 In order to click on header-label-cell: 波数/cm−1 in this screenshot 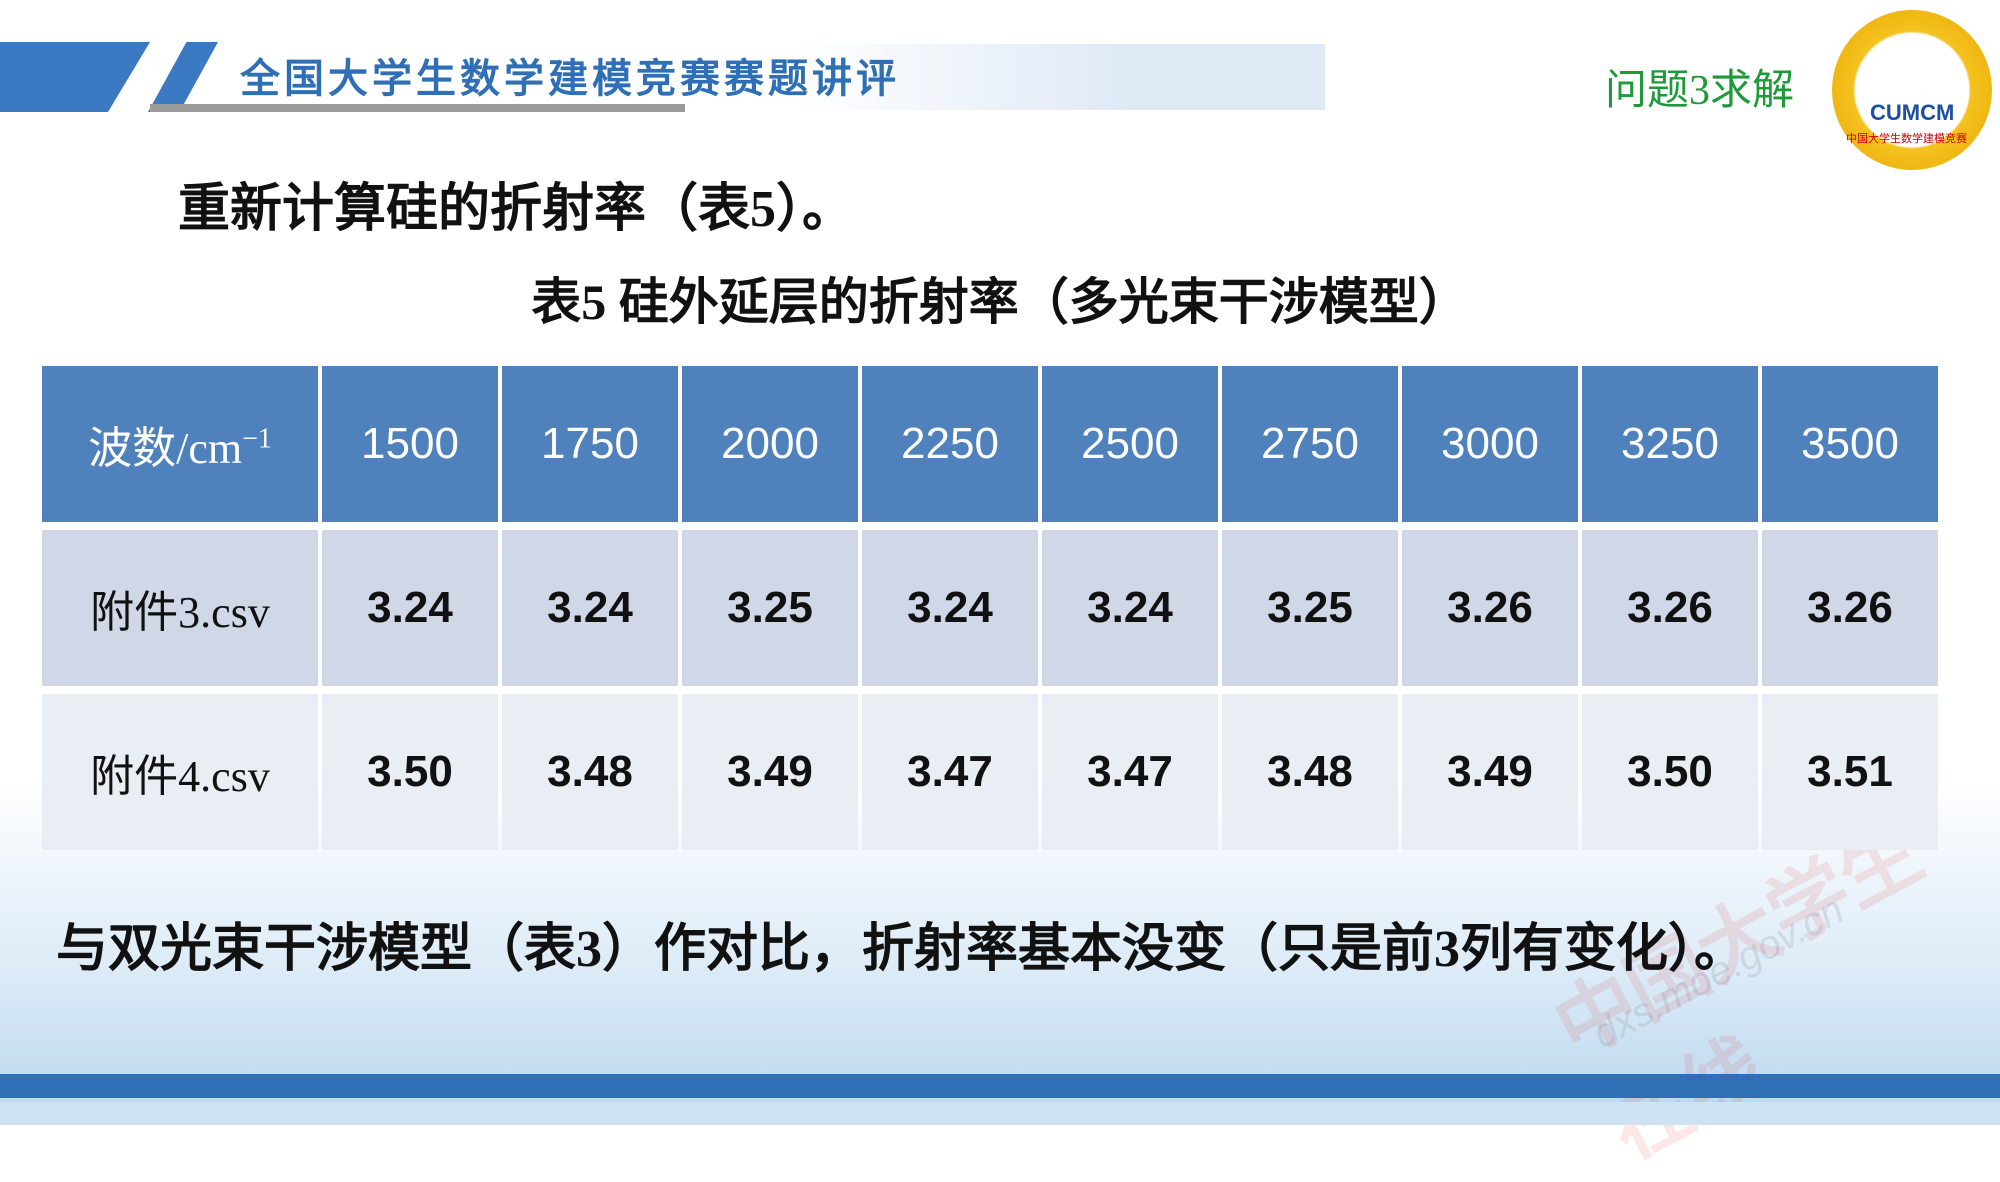, I will do `click(180, 444)`.